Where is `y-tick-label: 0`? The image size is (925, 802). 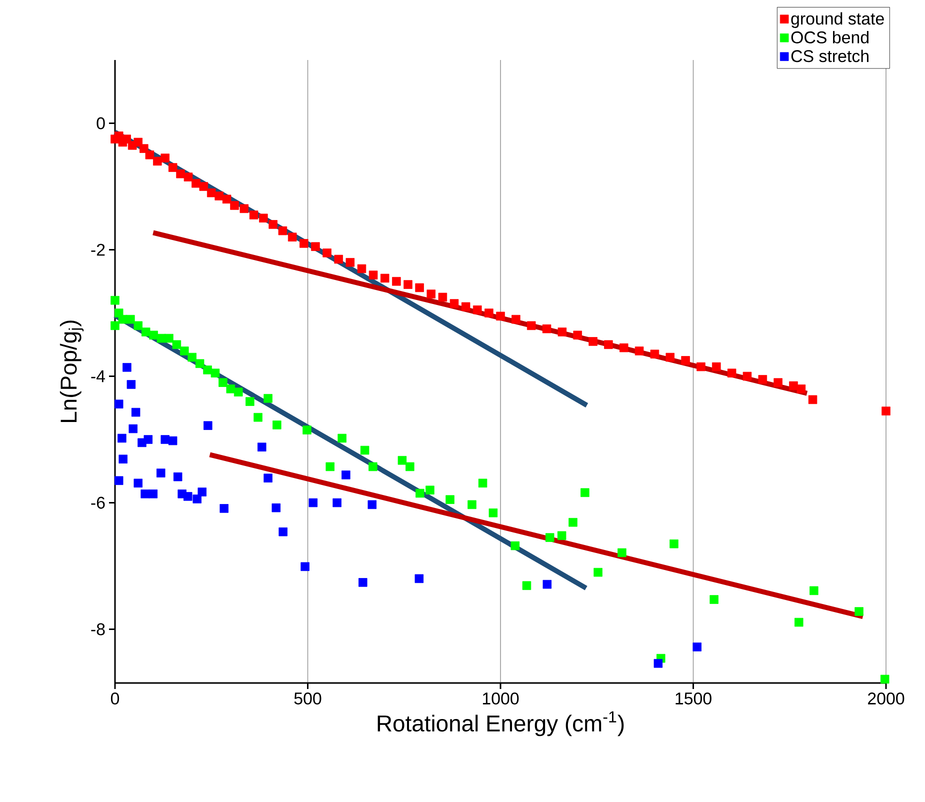 y-tick-label: 0 is located at coordinates (100, 123).